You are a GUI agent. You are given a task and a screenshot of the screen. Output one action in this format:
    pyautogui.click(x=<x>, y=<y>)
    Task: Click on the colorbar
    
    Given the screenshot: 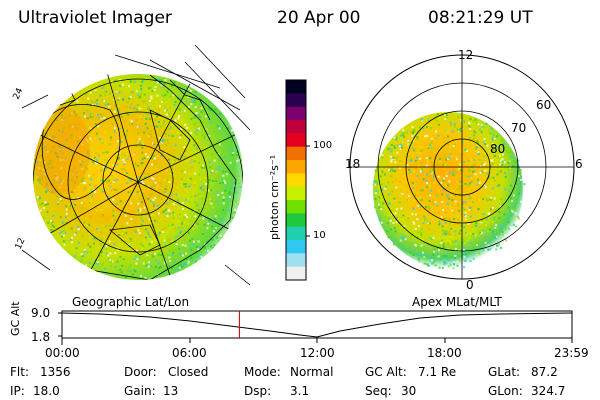 What is the action you would take?
    pyautogui.click(x=296, y=180)
    